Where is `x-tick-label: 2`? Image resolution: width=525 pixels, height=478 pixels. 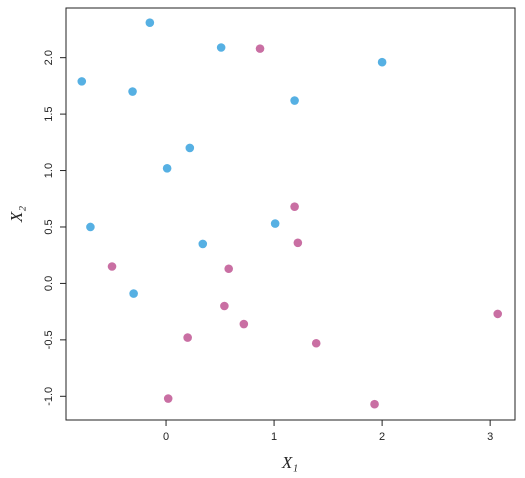
x-tick-label: 2 is located at coordinates (382, 437).